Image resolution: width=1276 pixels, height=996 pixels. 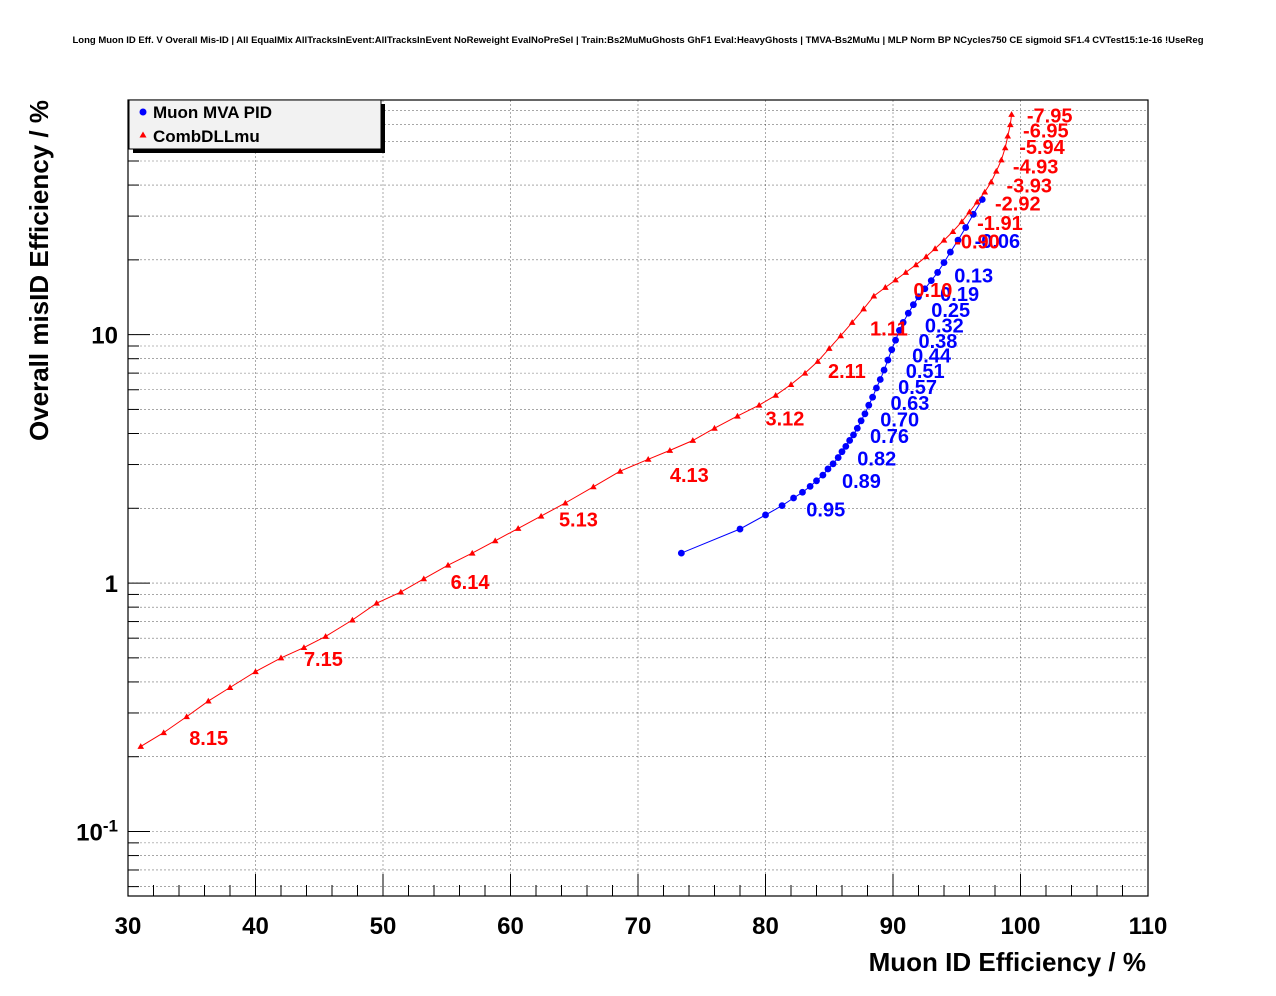 I want to click on legend: Muon MVA PID CombDLLmu, so click(x=256, y=126).